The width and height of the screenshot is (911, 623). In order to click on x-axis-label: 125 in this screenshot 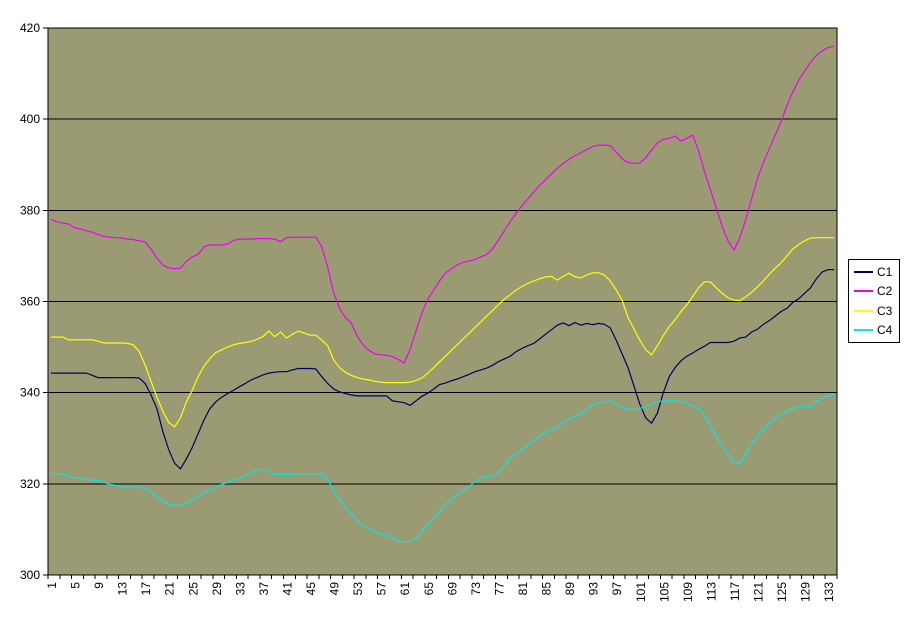, I will do `click(782, 592)`.